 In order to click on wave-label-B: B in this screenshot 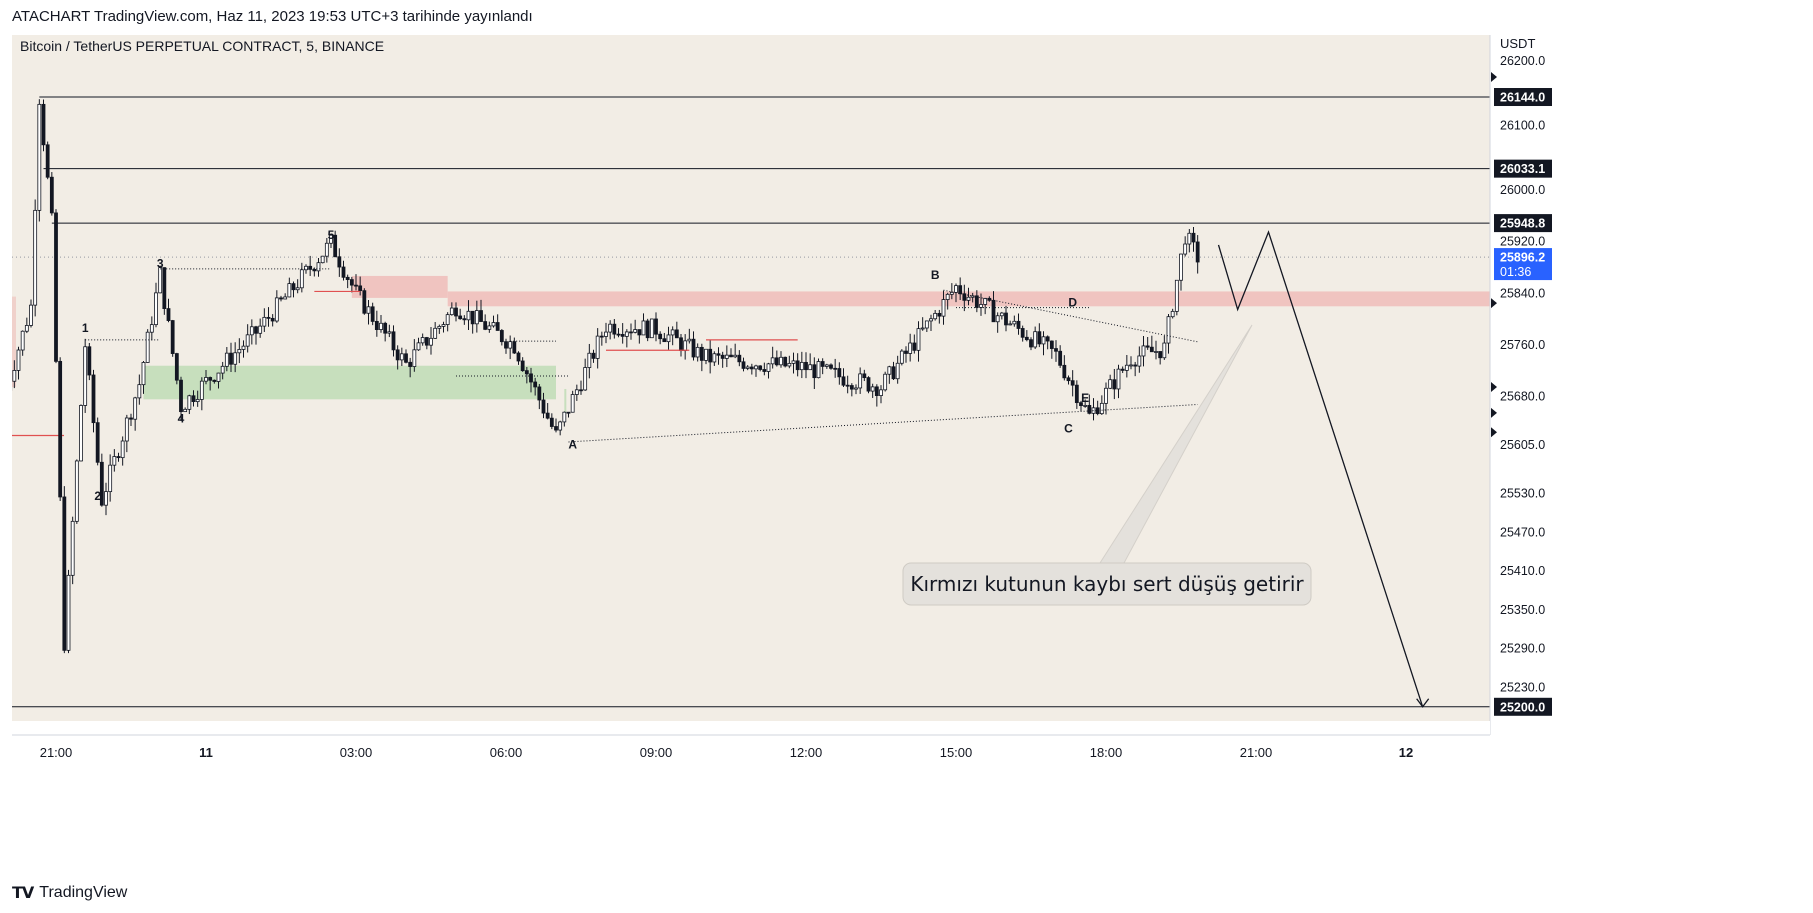, I will do `click(935, 275)`.